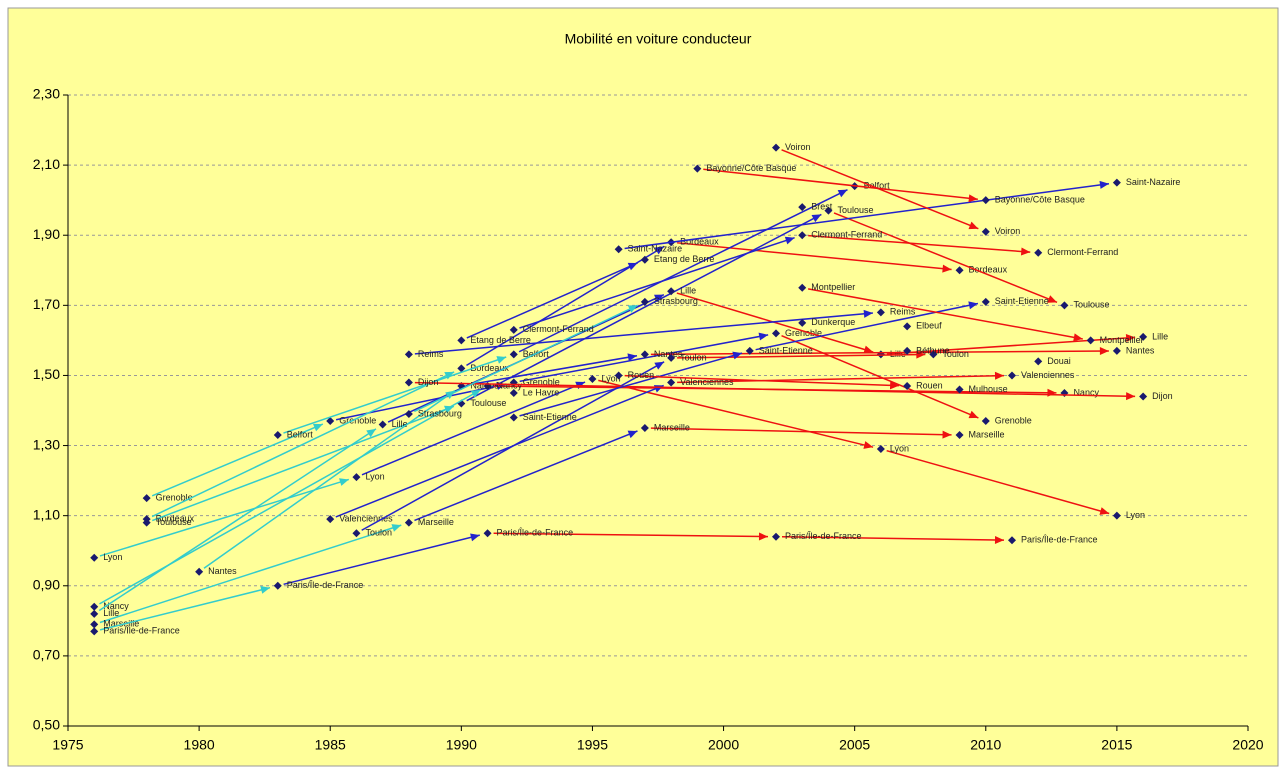 This screenshot has width=1288, height=779. Describe the element at coordinates (175, 519) in the screenshot. I see `point-label: Bordeaux` at that location.